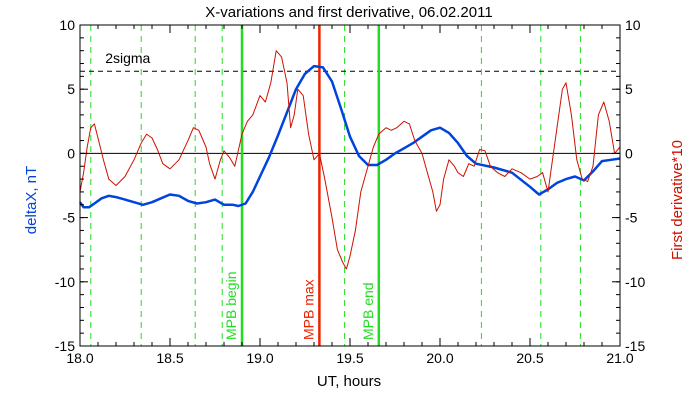  Describe the element at coordinates (349, 381) in the screenshot. I see `x-axis-title: UT, hours` at that location.